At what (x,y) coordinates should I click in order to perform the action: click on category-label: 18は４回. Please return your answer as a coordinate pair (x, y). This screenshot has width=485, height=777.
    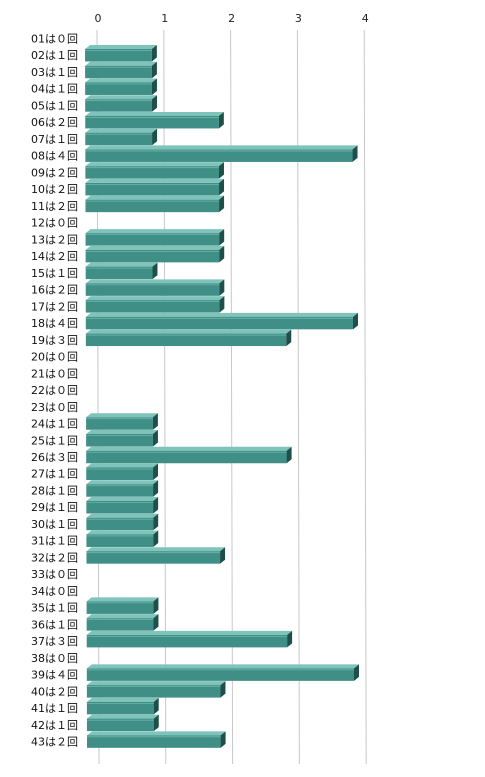
    Looking at the image, I should click on (54, 323).